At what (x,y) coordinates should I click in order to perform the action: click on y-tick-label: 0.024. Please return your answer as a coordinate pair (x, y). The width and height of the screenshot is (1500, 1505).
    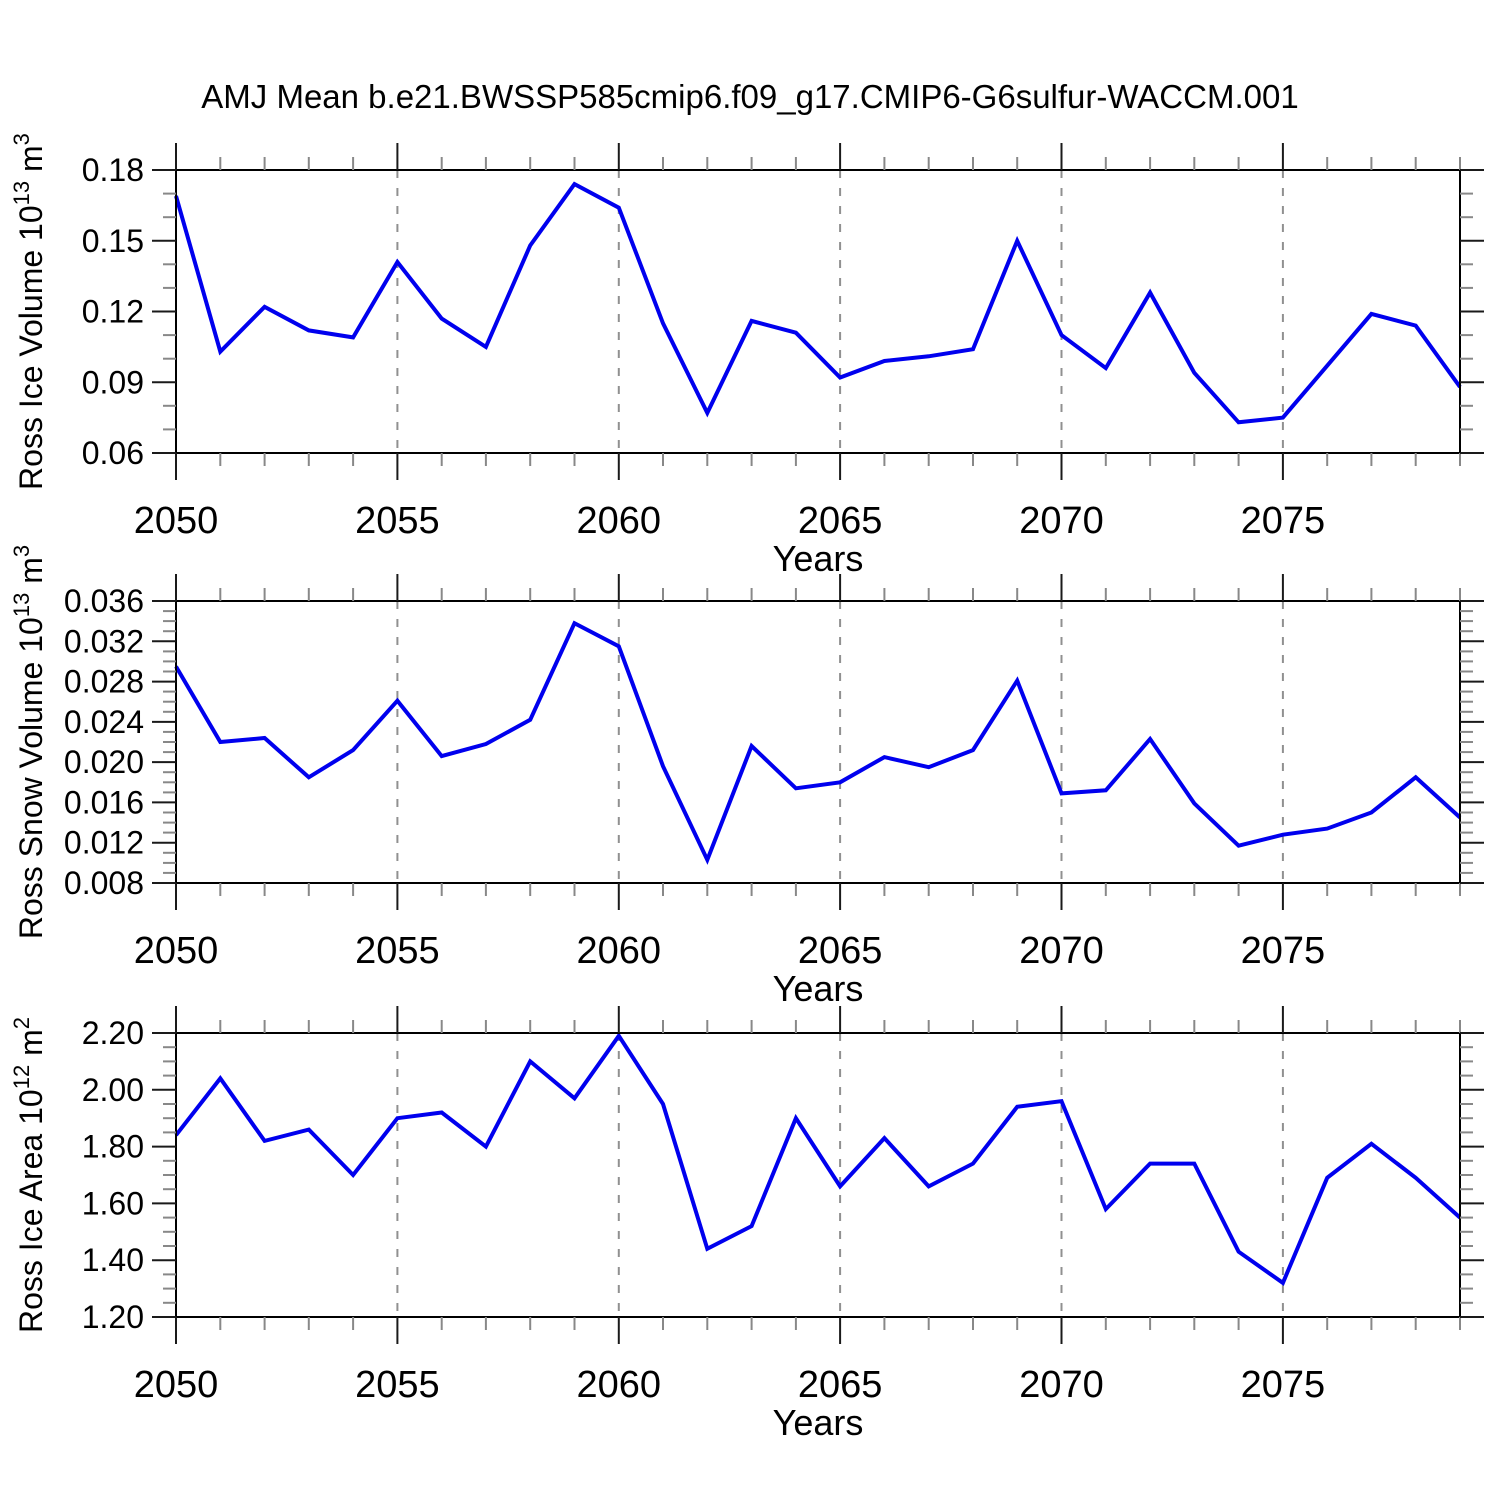
    Looking at the image, I should click on (104, 722).